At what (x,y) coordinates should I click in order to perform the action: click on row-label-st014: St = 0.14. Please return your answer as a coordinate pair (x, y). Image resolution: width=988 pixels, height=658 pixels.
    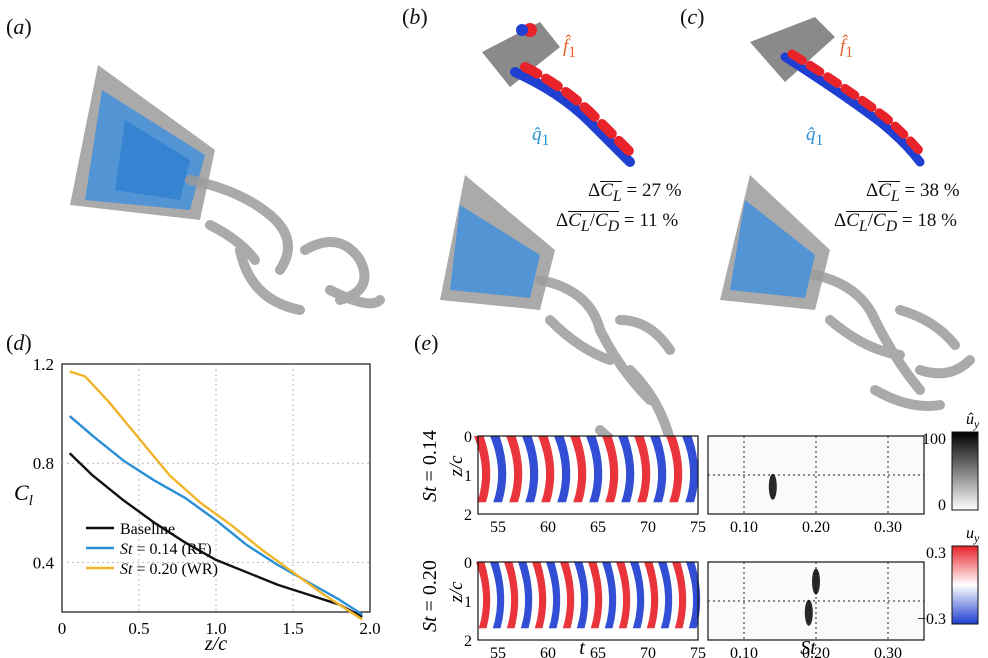
    Looking at the image, I should click on (430, 466).